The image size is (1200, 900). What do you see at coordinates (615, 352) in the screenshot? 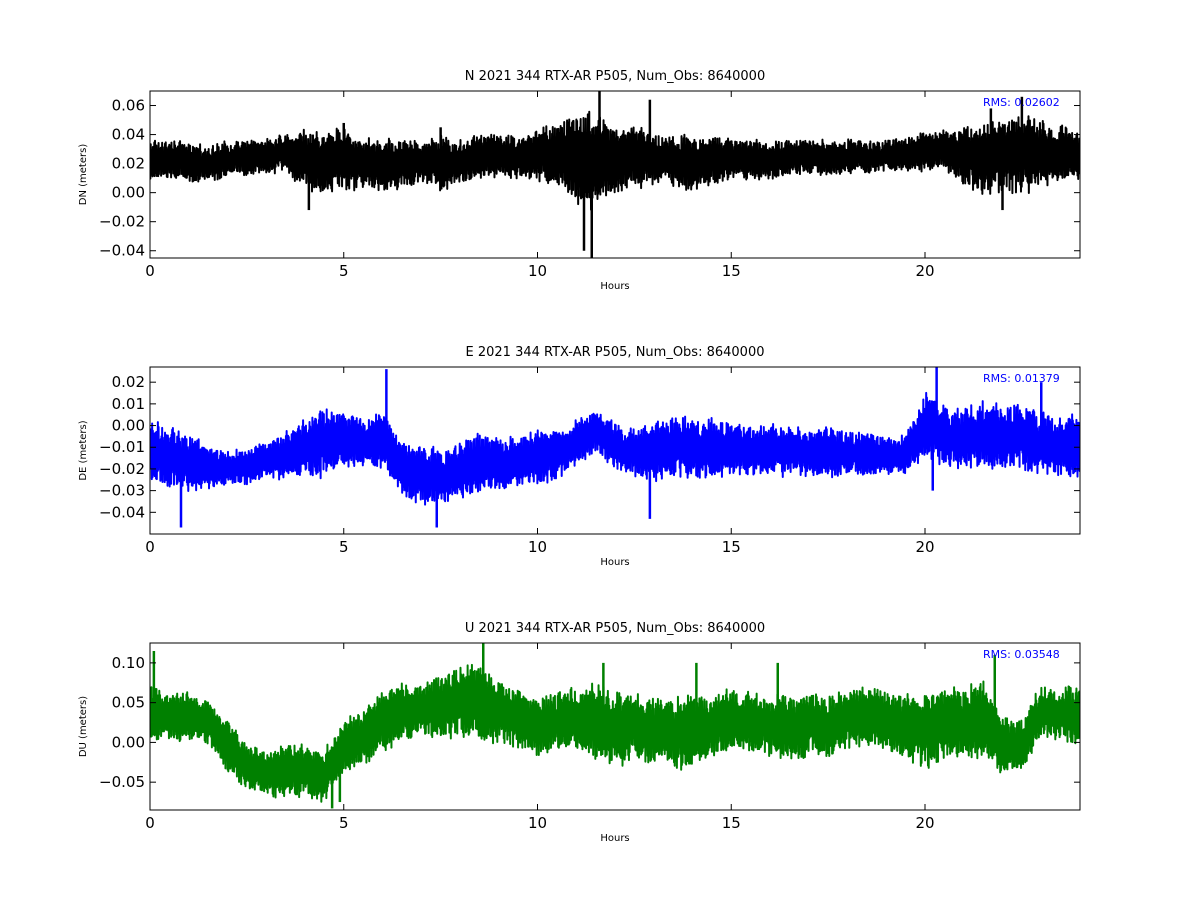
I see `panel-title: E 2021 344 RTX-AR P505, Num_Obs: 8640000` at bounding box center [615, 352].